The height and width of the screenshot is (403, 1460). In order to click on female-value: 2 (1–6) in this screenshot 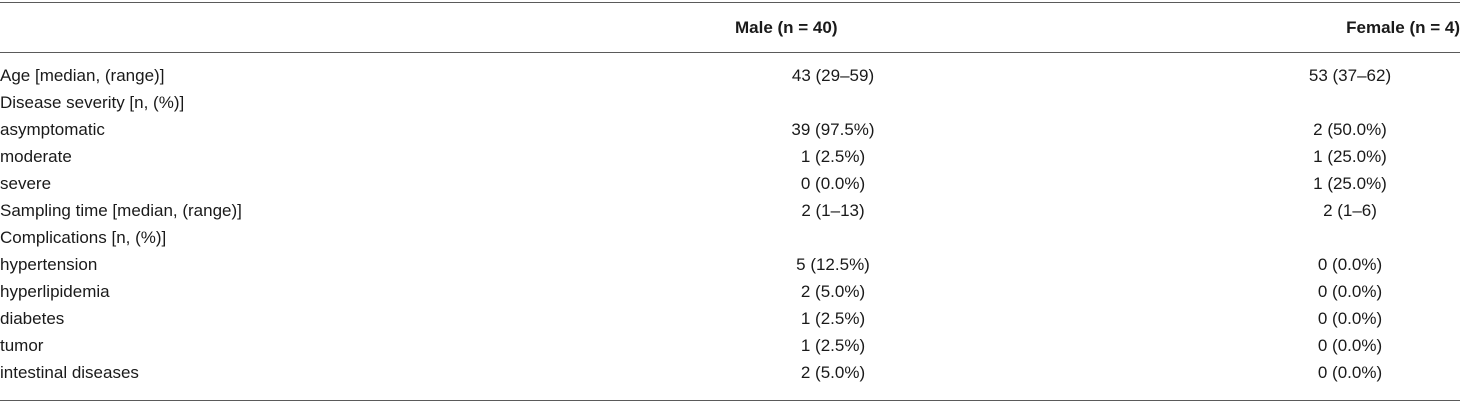, I will do `click(1350, 210)`.